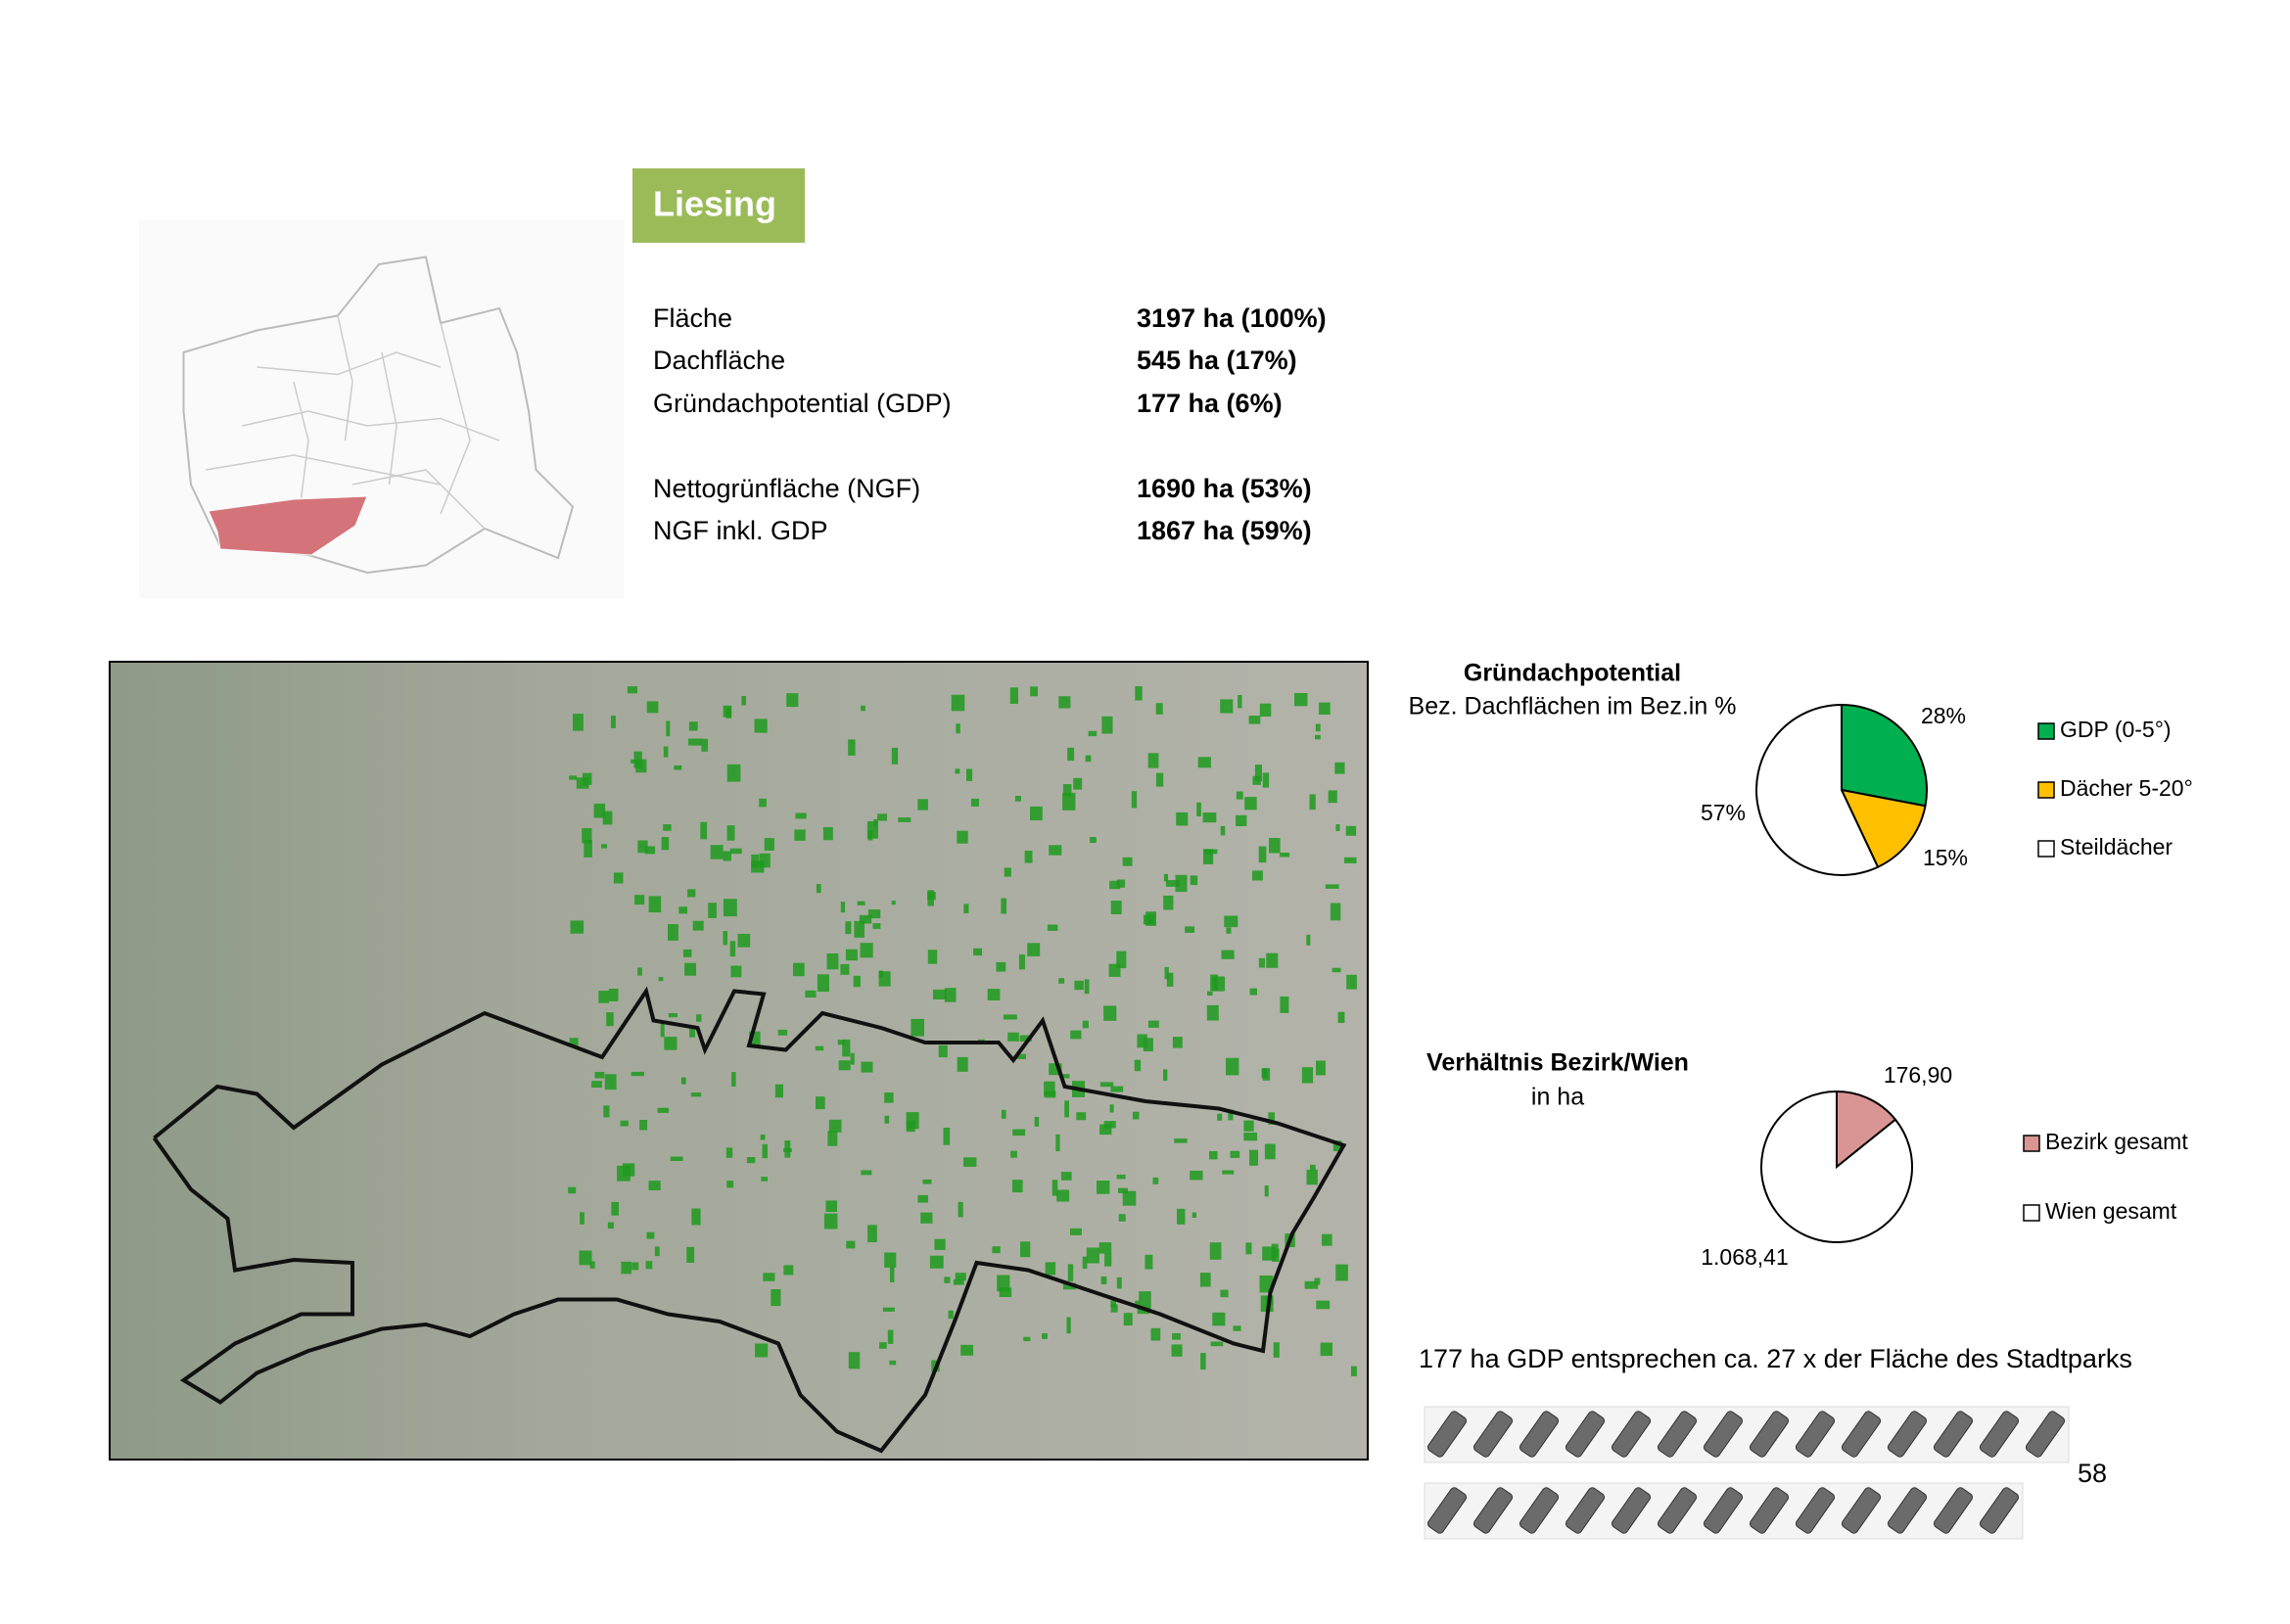  What do you see at coordinates (1747, 1473) in the screenshot?
I see `park-icons` at bounding box center [1747, 1473].